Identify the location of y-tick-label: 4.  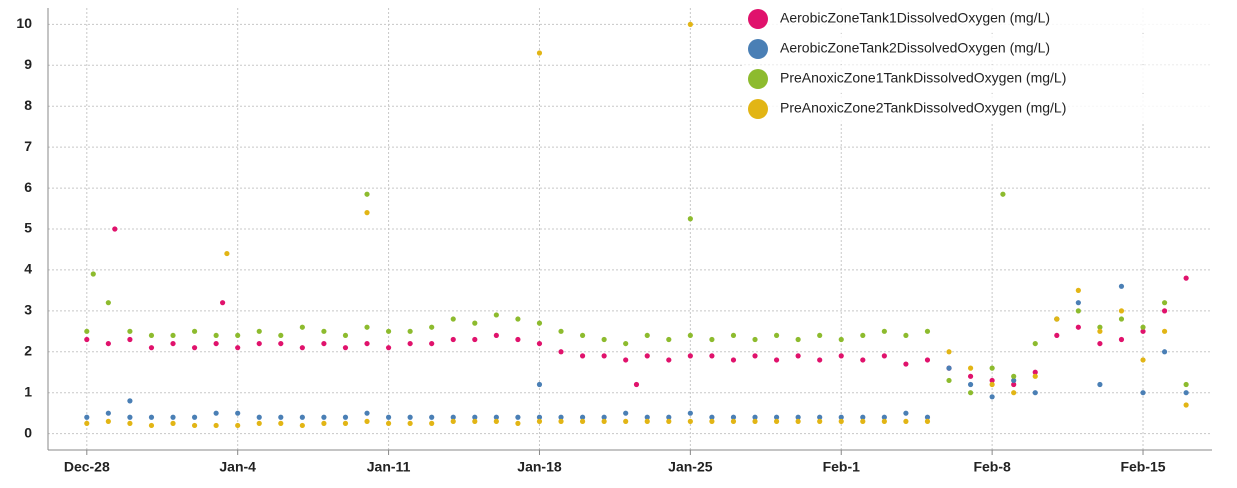
(28, 269).